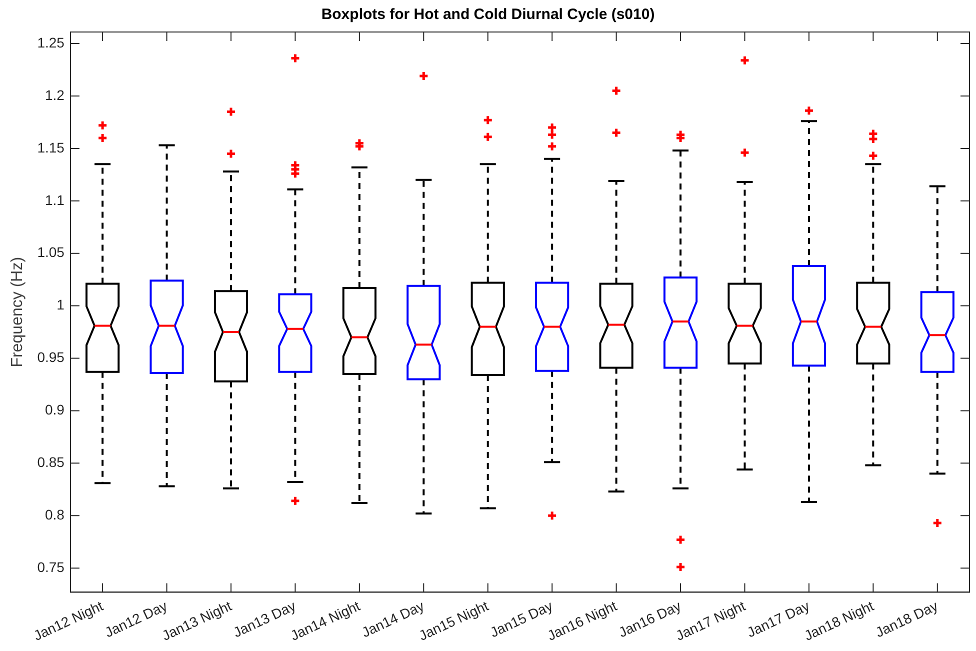 Image resolution: width=976 pixels, height=651 pixels. What do you see at coordinates (51, 252) in the screenshot?
I see `y-tick-label: 1.05` at bounding box center [51, 252].